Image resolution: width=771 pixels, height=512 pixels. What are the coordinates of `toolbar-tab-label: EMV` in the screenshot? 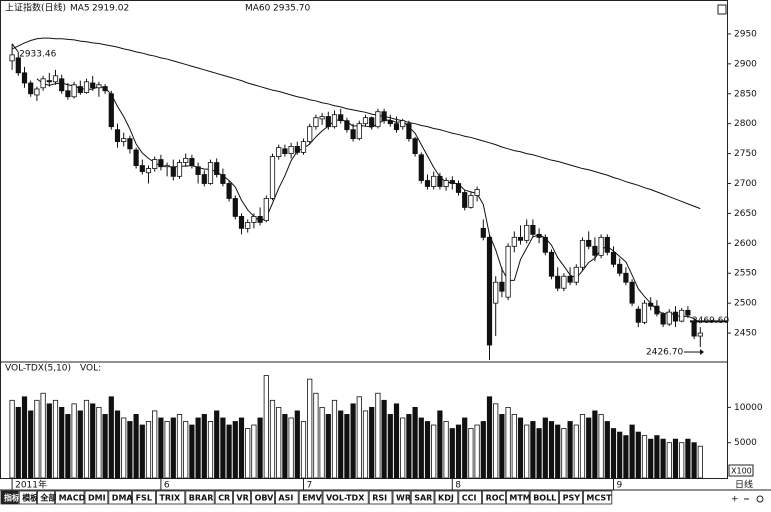 It's located at (312, 498).